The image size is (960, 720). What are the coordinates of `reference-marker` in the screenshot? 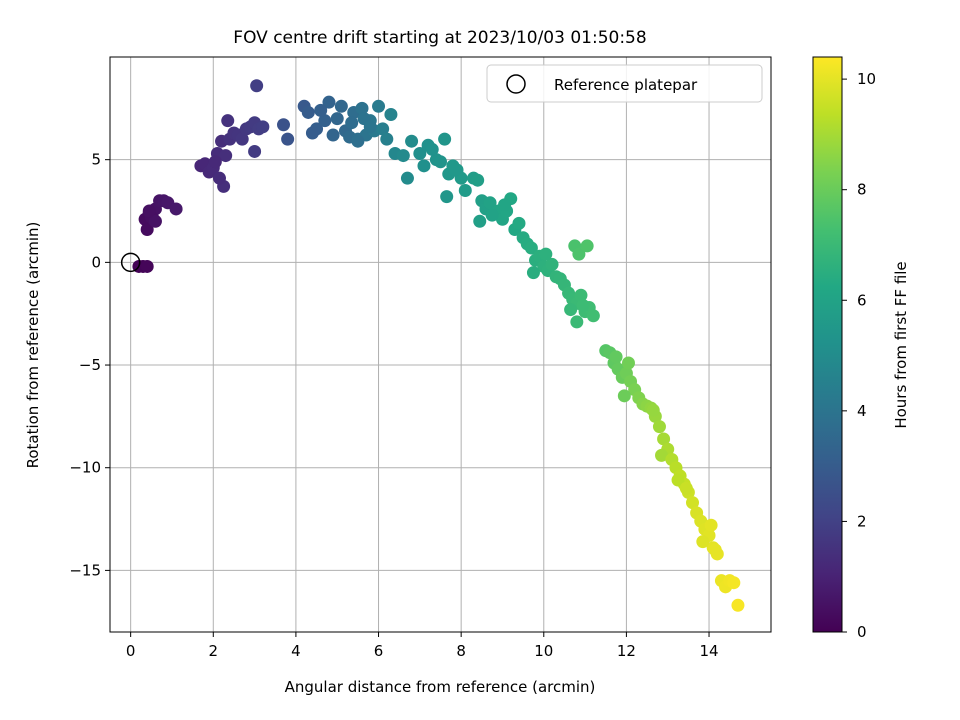 It's located at (130, 262).